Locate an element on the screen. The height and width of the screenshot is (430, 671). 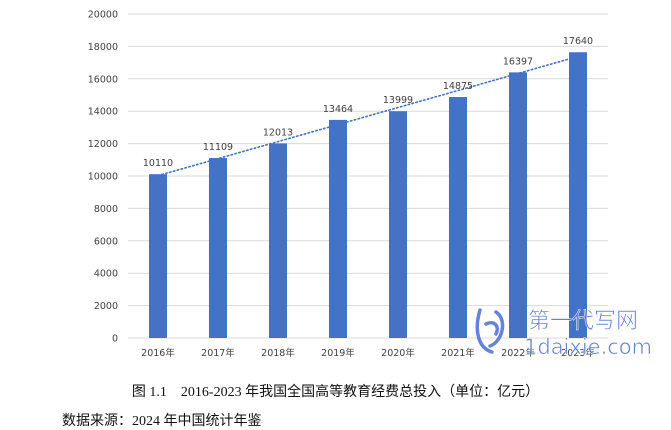
x-tick-label: 2016年 is located at coordinates (158, 353).